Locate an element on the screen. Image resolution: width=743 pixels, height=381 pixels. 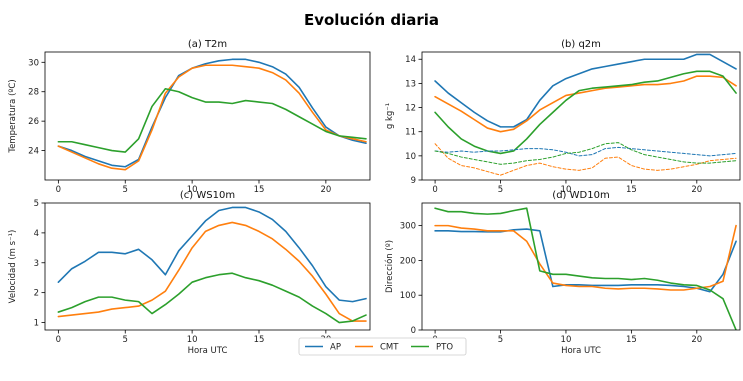
y-axis-label: Dirección (º) is located at coordinates (389, 266).